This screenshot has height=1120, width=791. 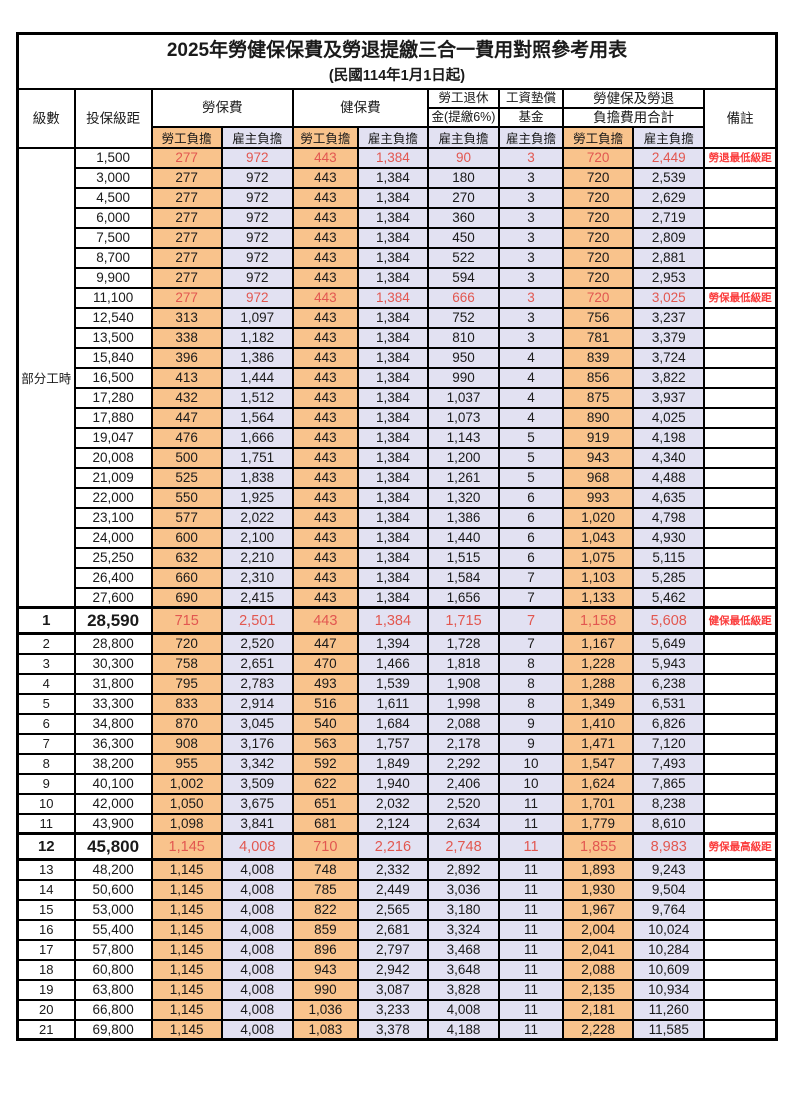 I want to click on bracket-cell: 21,009, so click(x=113, y=477).